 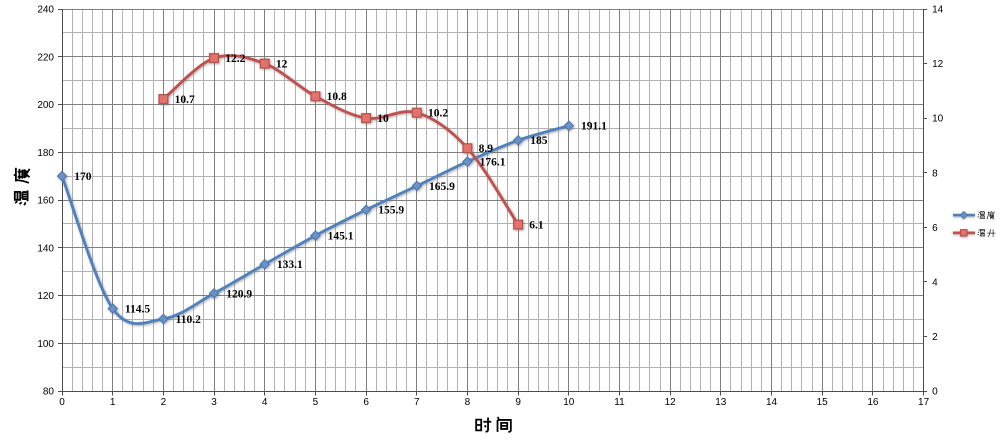 What do you see at coordinates (214, 402) in the screenshot?
I see `svg-text: 3` at bounding box center [214, 402].